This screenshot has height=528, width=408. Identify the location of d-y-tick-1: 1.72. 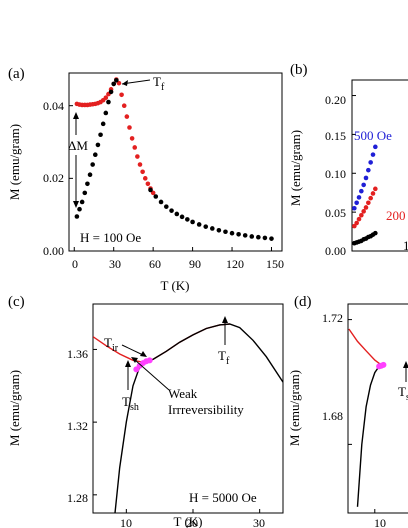
(332, 318).